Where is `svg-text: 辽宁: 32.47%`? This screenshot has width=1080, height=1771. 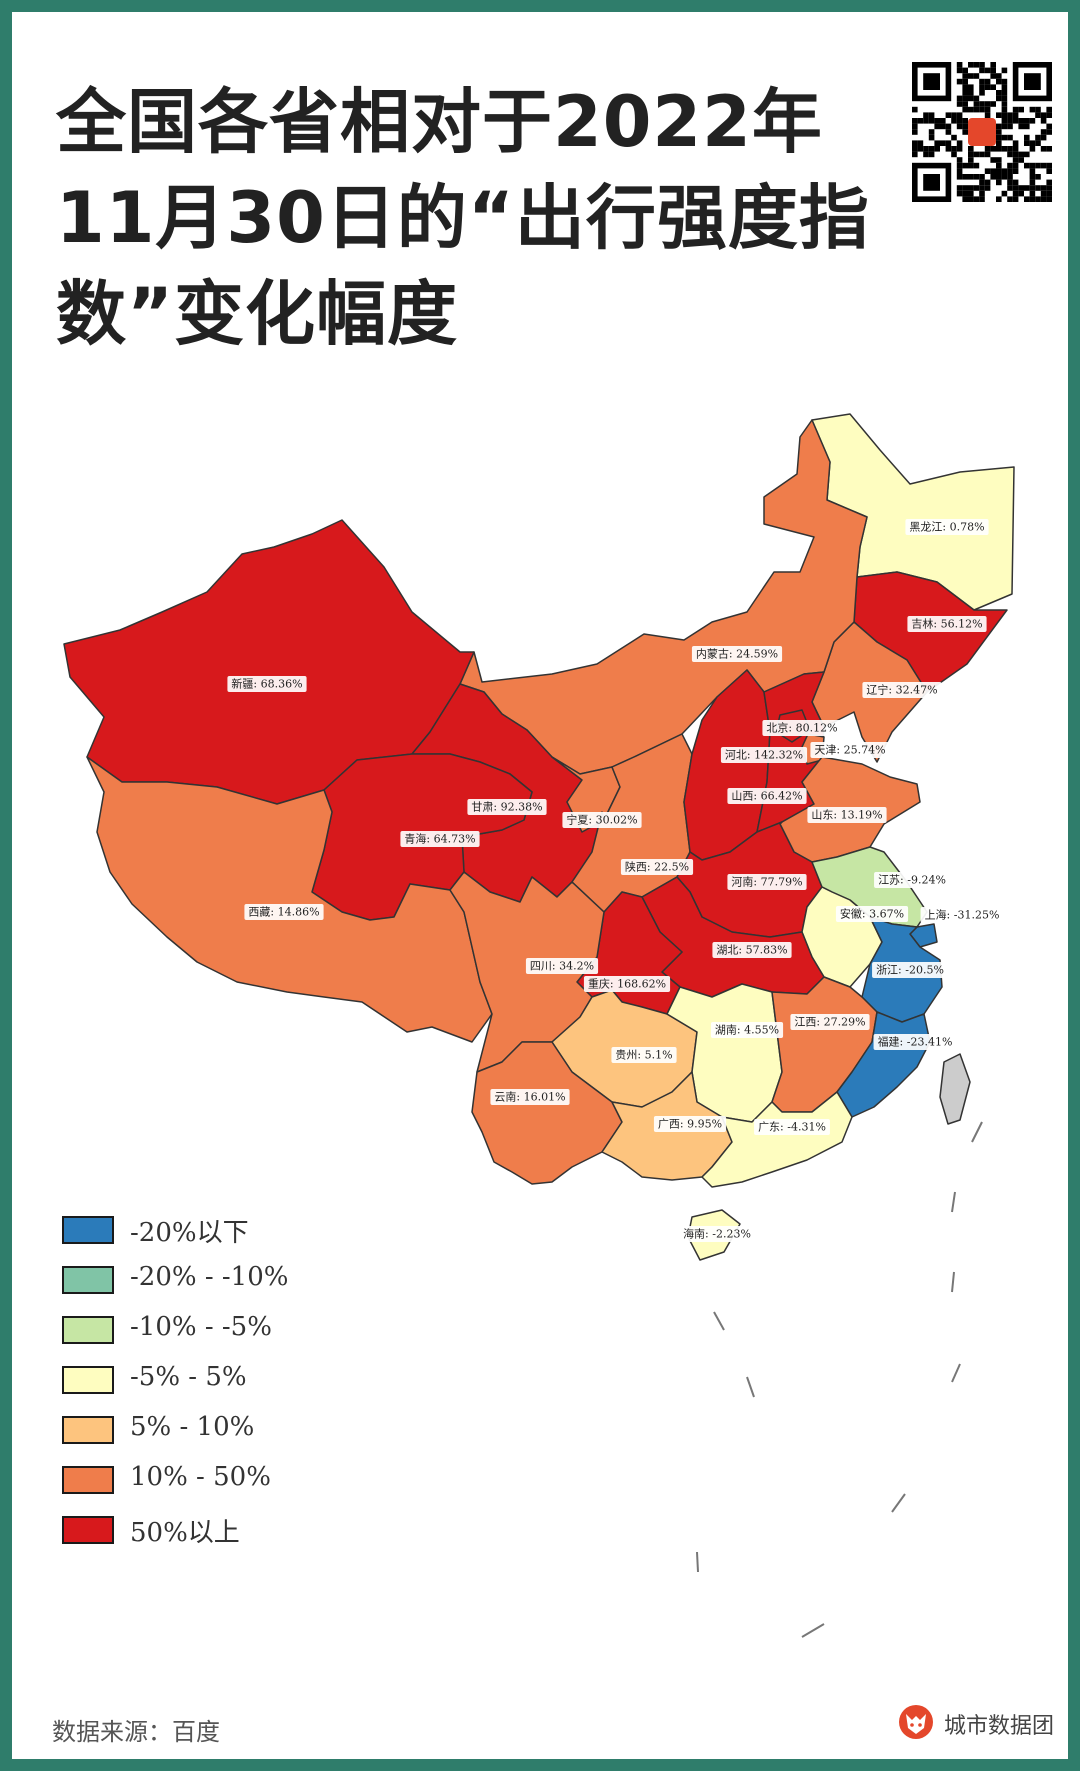 svg-text: 辽宁: 32.47% is located at coordinates (901, 690).